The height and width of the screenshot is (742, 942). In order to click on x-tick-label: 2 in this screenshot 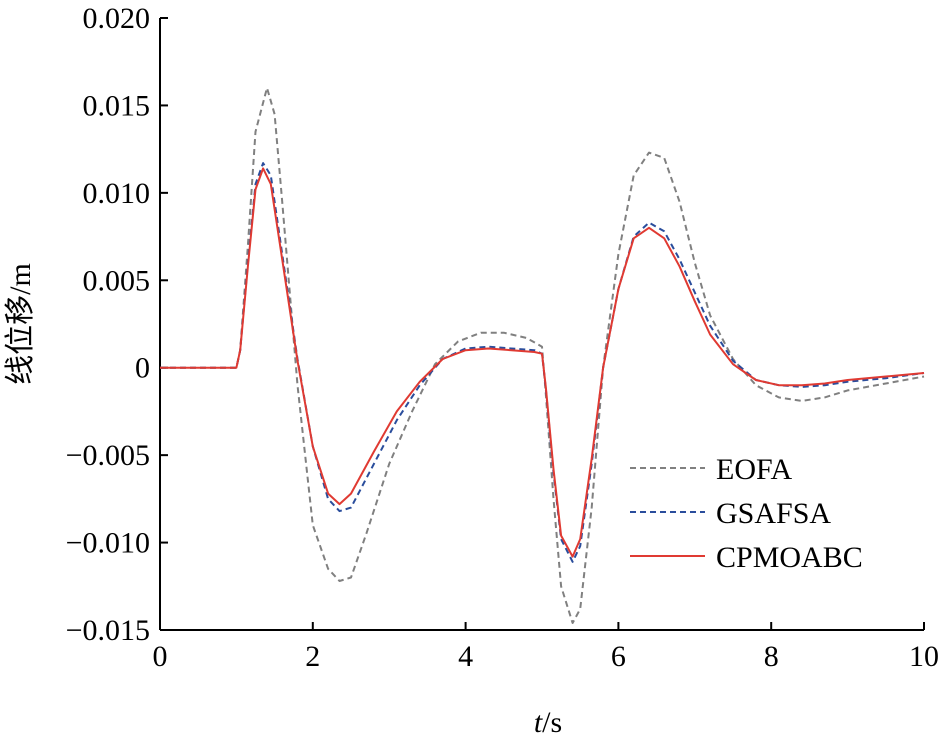, I will do `click(312, 656)`.